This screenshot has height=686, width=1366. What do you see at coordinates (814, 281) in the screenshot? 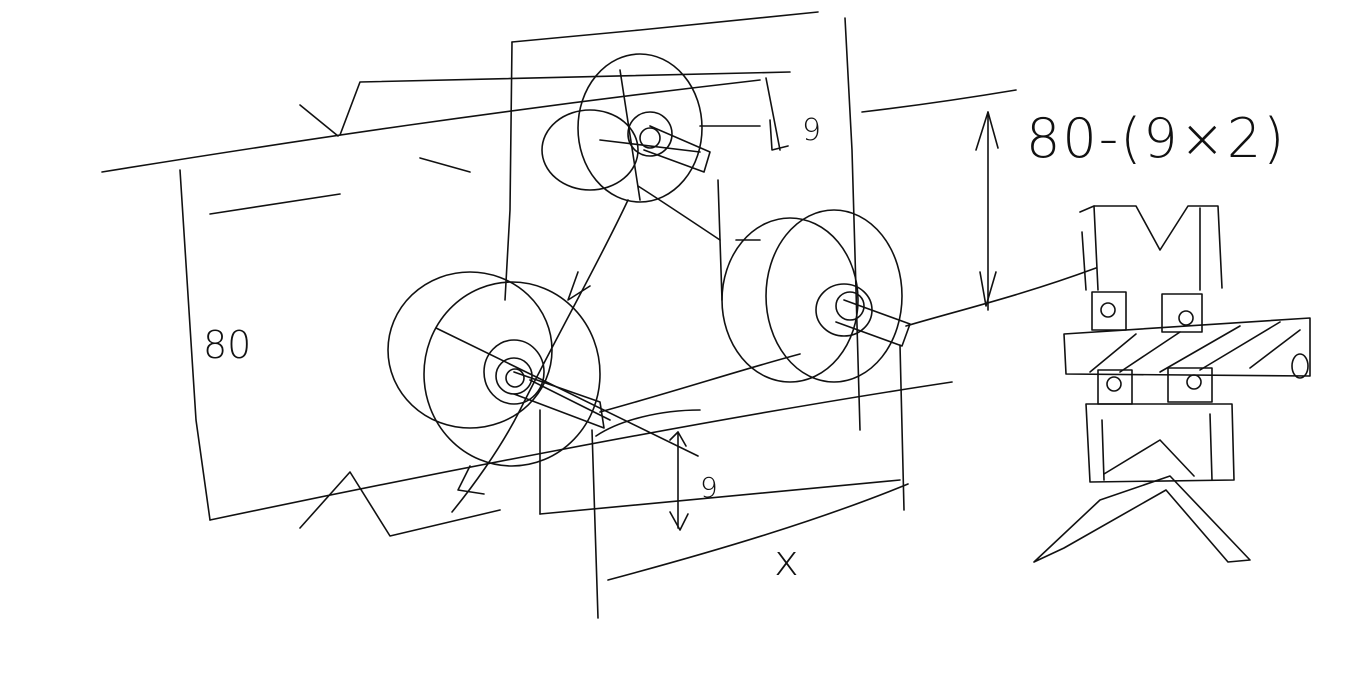
I see `right-roller` at bounding box center [814, 281].